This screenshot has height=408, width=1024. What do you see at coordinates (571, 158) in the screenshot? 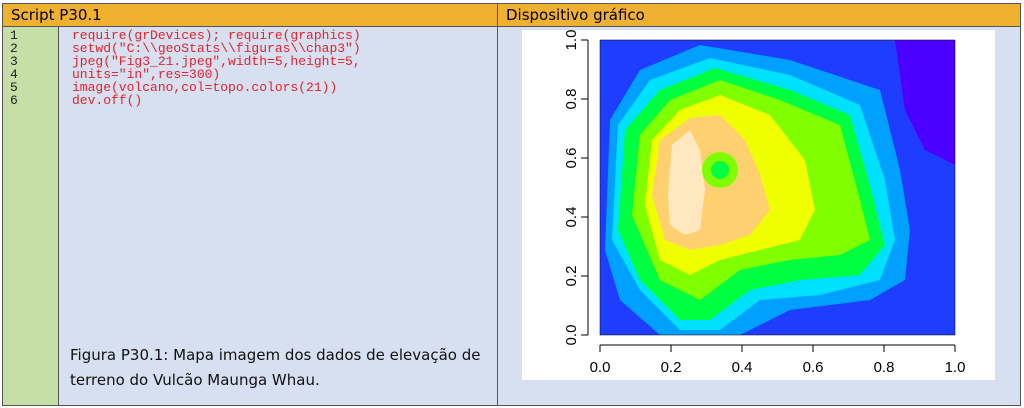
I see `y-tick-label: 0.6` at bounding box center [571, 158].